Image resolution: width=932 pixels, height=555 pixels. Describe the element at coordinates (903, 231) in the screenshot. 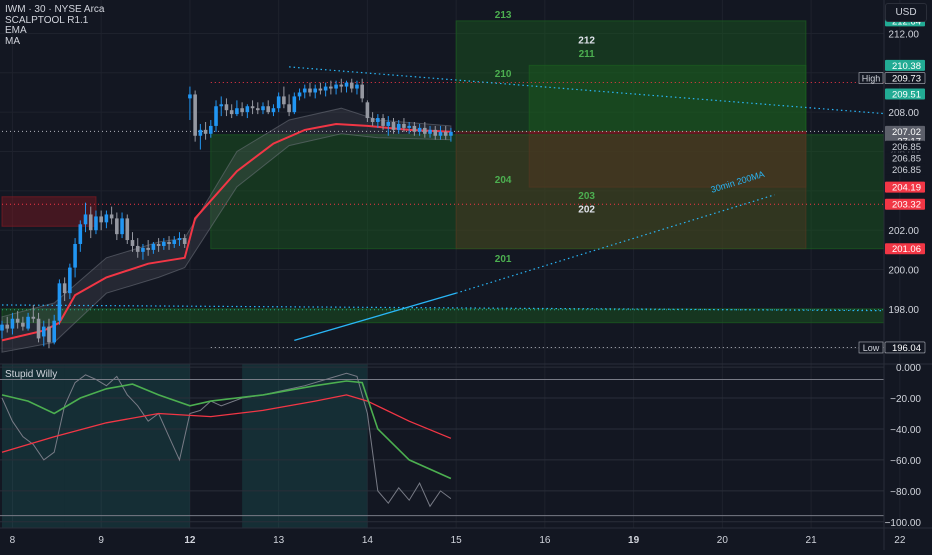

I see `price-tick-label: 202.00` at that location.